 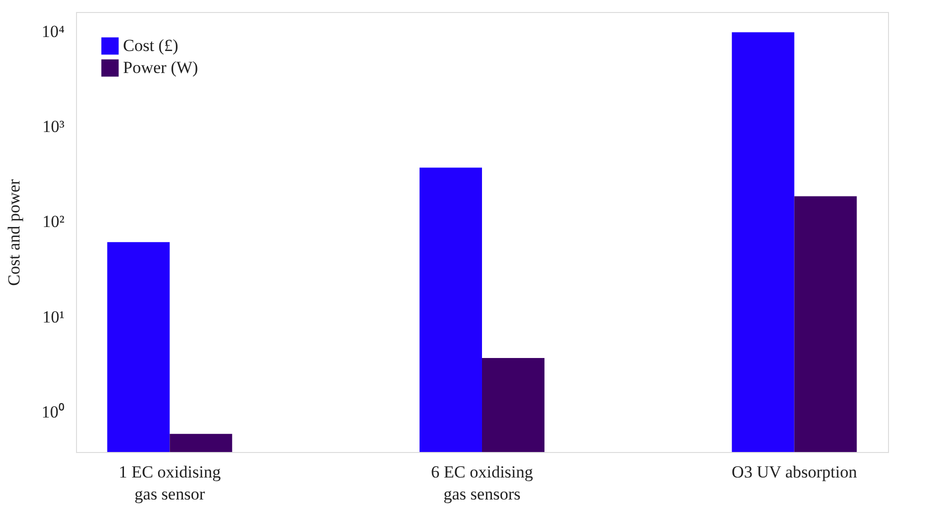 I want to click on legend-label: Cost (£), so click(x=150, y=45).